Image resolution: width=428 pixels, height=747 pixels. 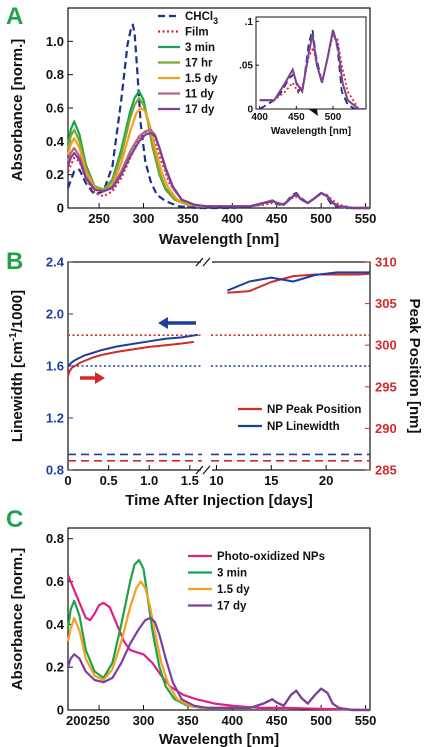 What do you see at coordinates (259, 117) in the screenshot?
I see `inset-xtick-label: 400` at bounding box center [259, 117].